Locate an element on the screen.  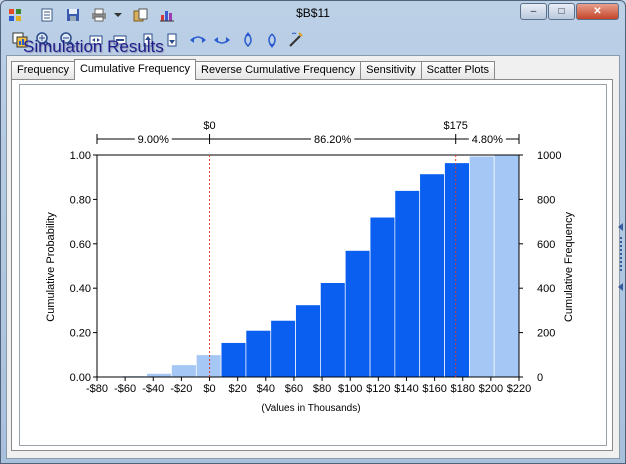
percent-label: 9.00% is located at coordinates (153, 140).